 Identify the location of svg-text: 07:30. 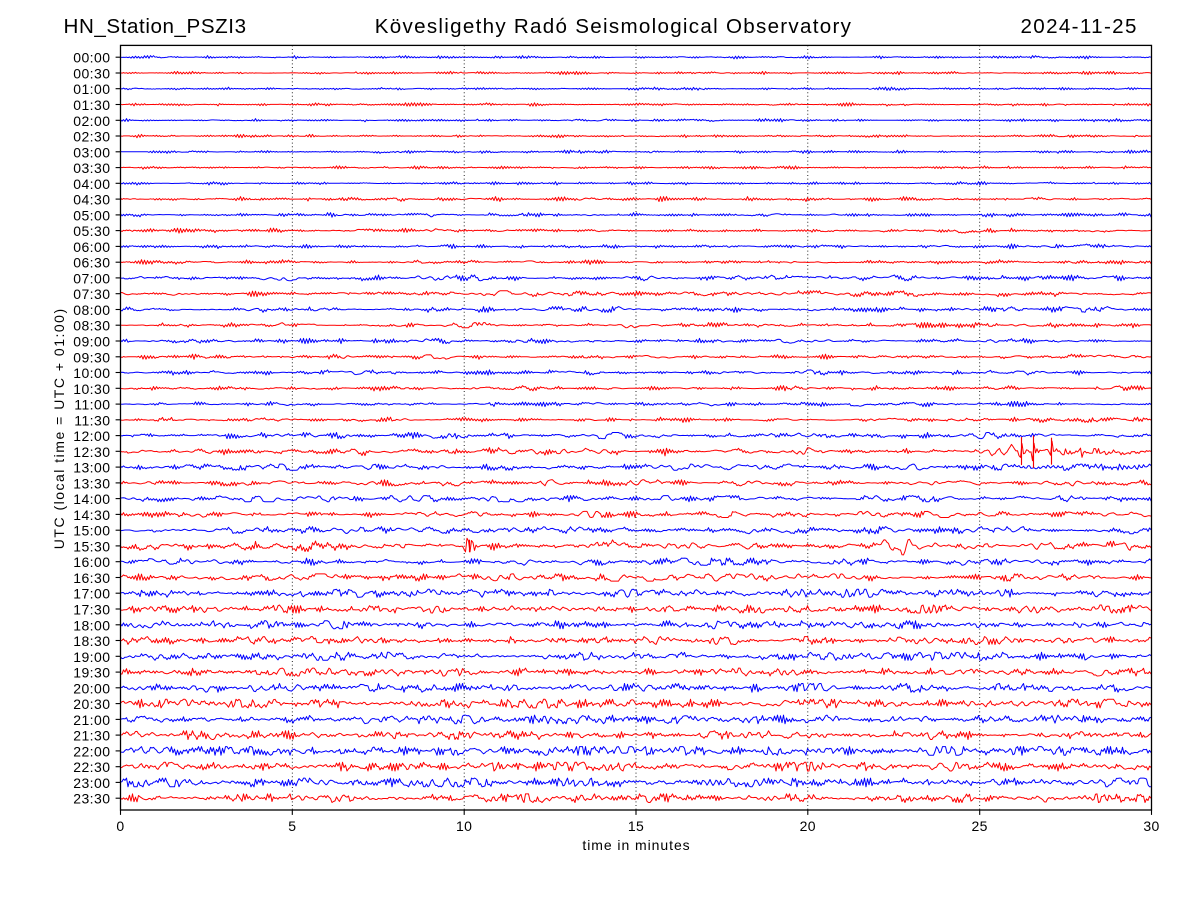
(91, 294).